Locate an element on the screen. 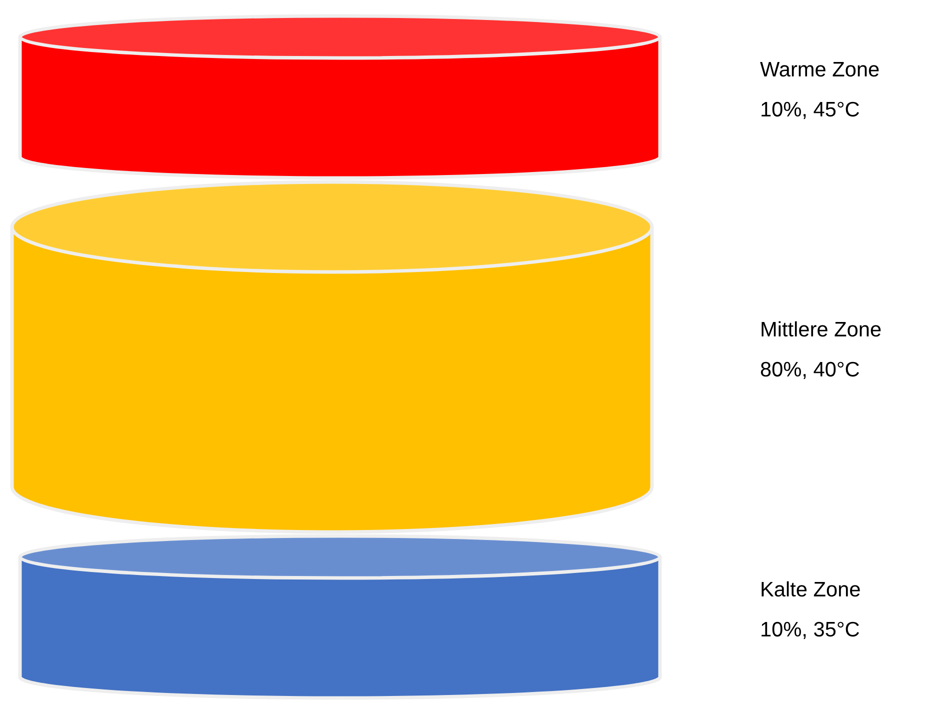 The width and height of the screenshot is (949, 704). category-label: Mittlere Zone is located at coordinates (821, 329).